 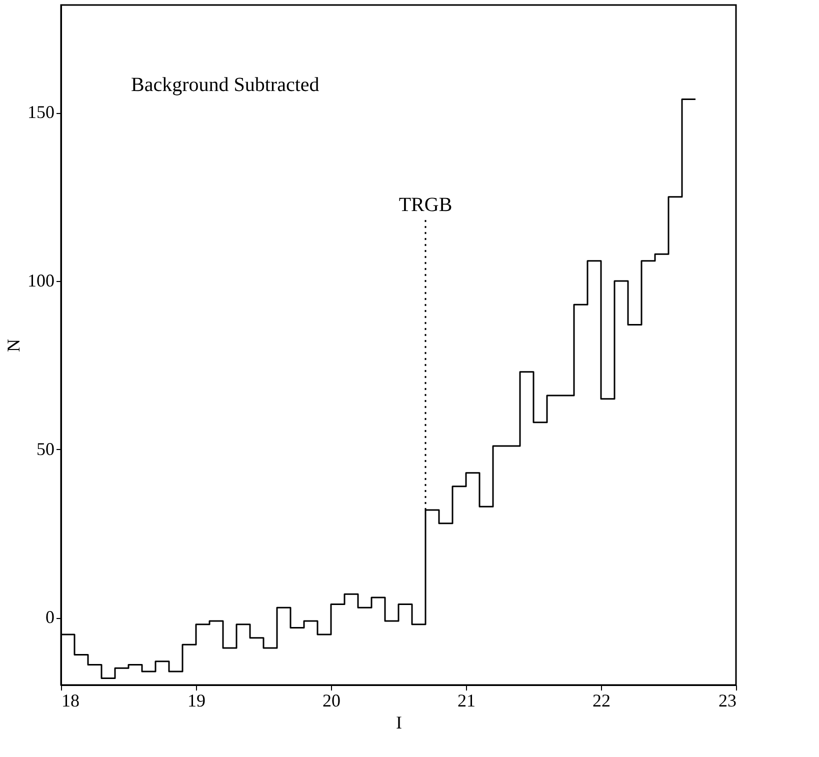 What do you see at coordinates (225, 85) in the screenshot?
I see `annotation: Background Subtracted` at bounding box center [225, 85].